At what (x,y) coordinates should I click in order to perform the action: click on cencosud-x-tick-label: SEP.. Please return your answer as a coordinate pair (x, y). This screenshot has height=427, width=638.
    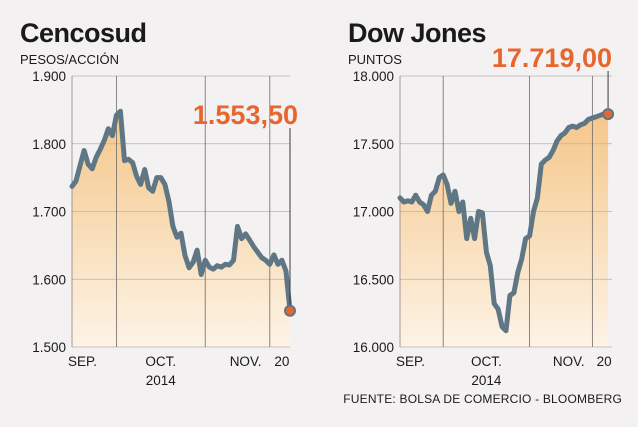
    Looking at the image, I should click on (82, 361).